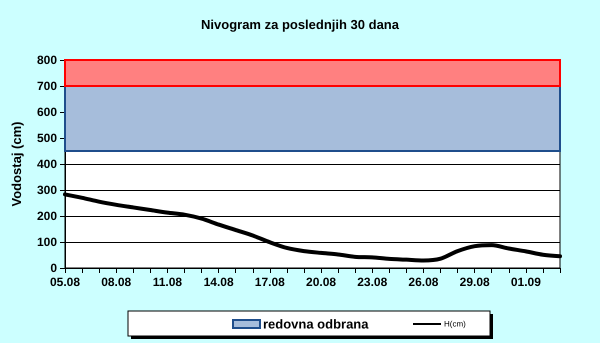 This screenshot has width=600, height=343. What do you see at coordinates (372, 282) in the screenshot?
I see `x-tick-label: 23.08` at bounding box center [372, 282].